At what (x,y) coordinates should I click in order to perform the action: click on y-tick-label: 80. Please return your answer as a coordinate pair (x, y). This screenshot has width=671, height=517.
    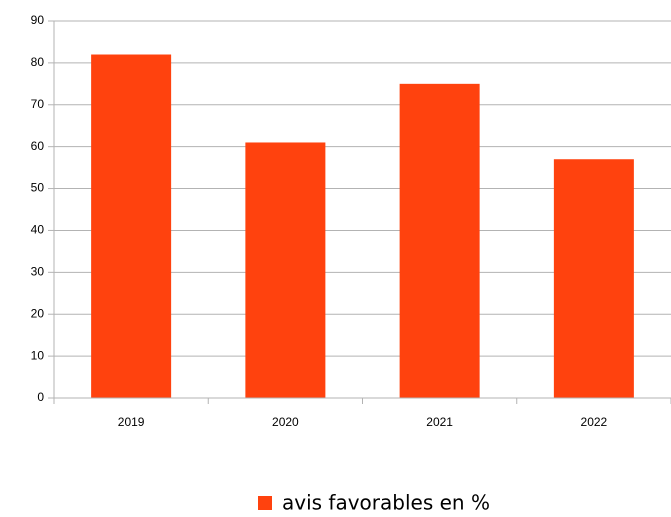
    Looking at the image, I should click on (38, 62).